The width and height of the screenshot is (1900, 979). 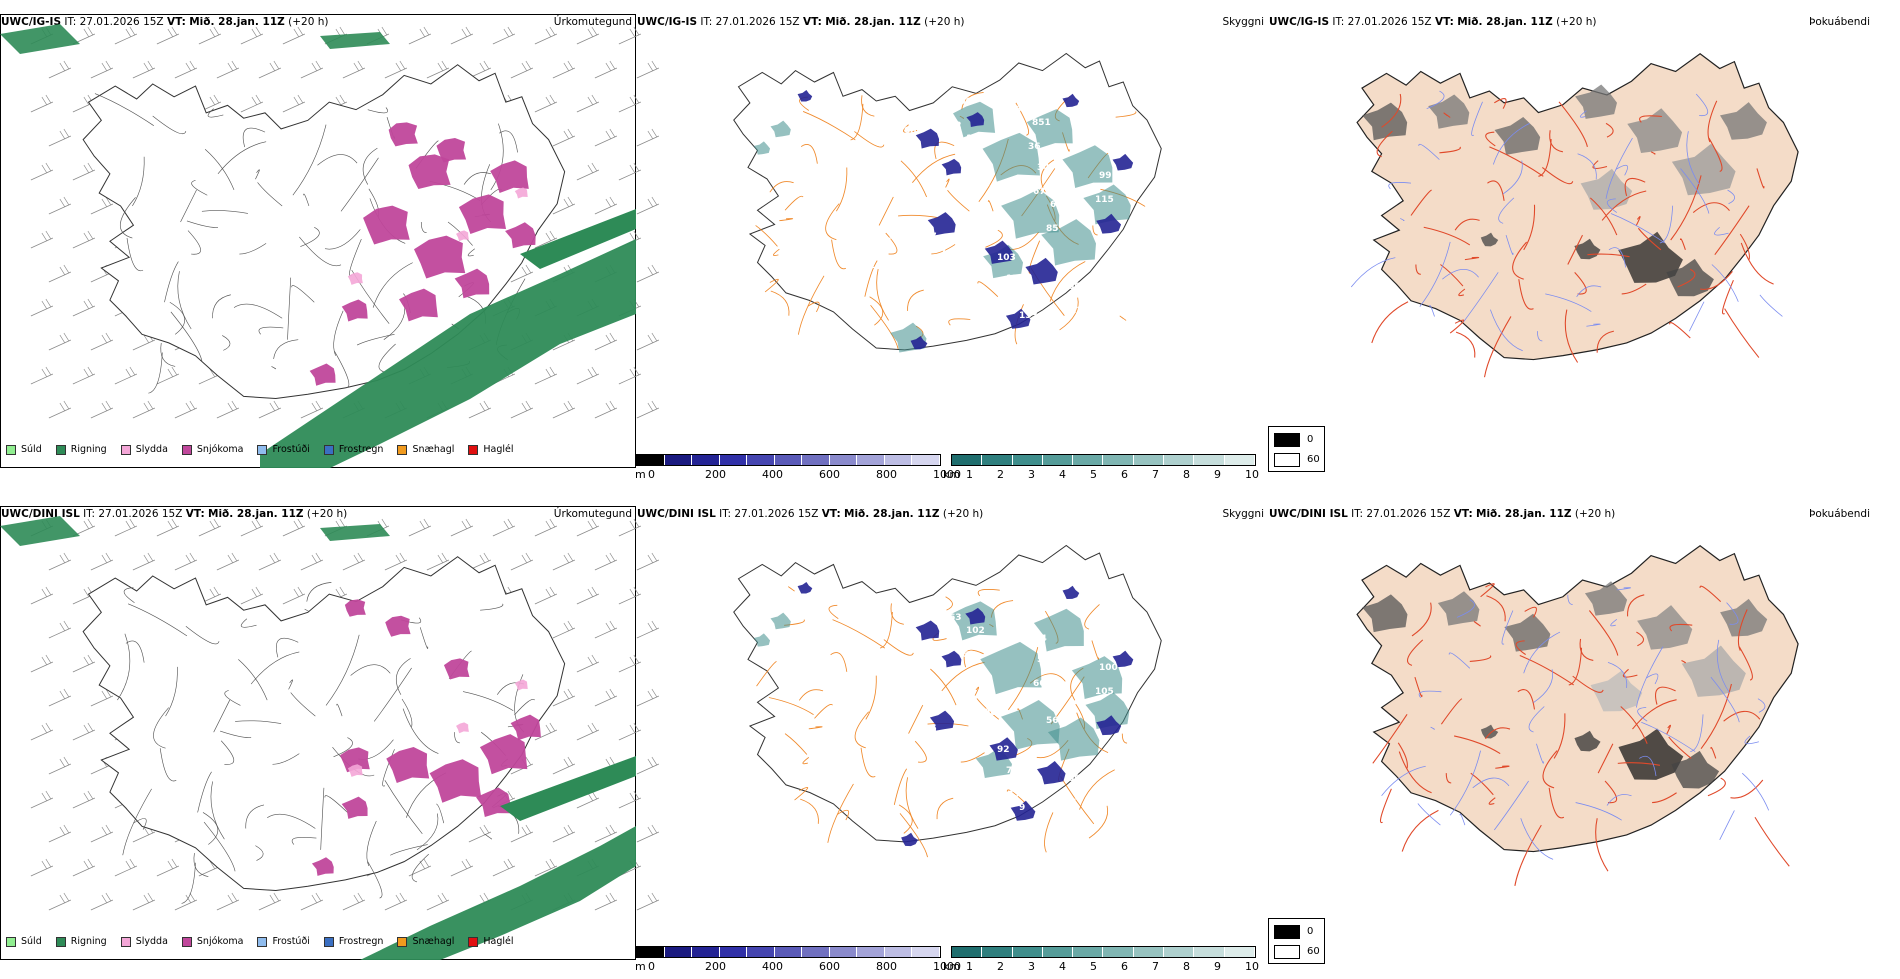 What do you see at coordinates (1028, 316) in the screenshot?
I see `ceiling-value-label: 133` at bounding box center [1028, 316].